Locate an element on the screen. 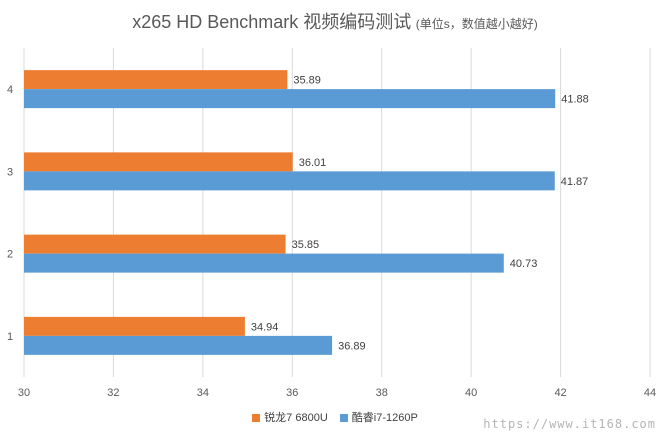  watermark: https://www.it168.com is located at coordinates (569, 424).